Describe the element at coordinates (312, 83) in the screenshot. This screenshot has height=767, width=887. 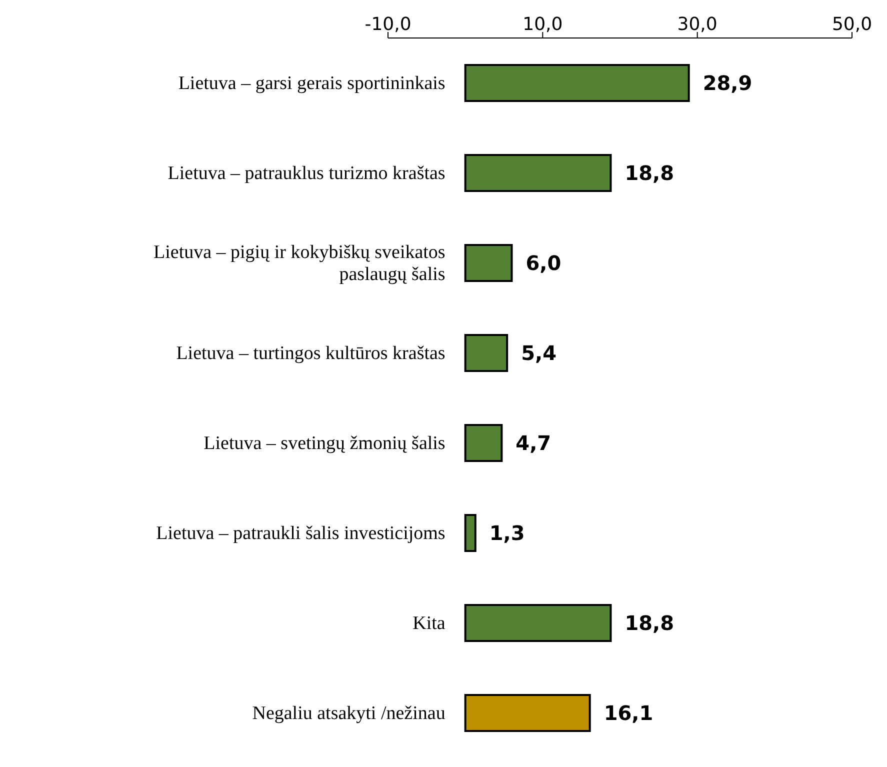
I see `y-tick-label: Lietuva – garsi gerais sportininkais` at that location.